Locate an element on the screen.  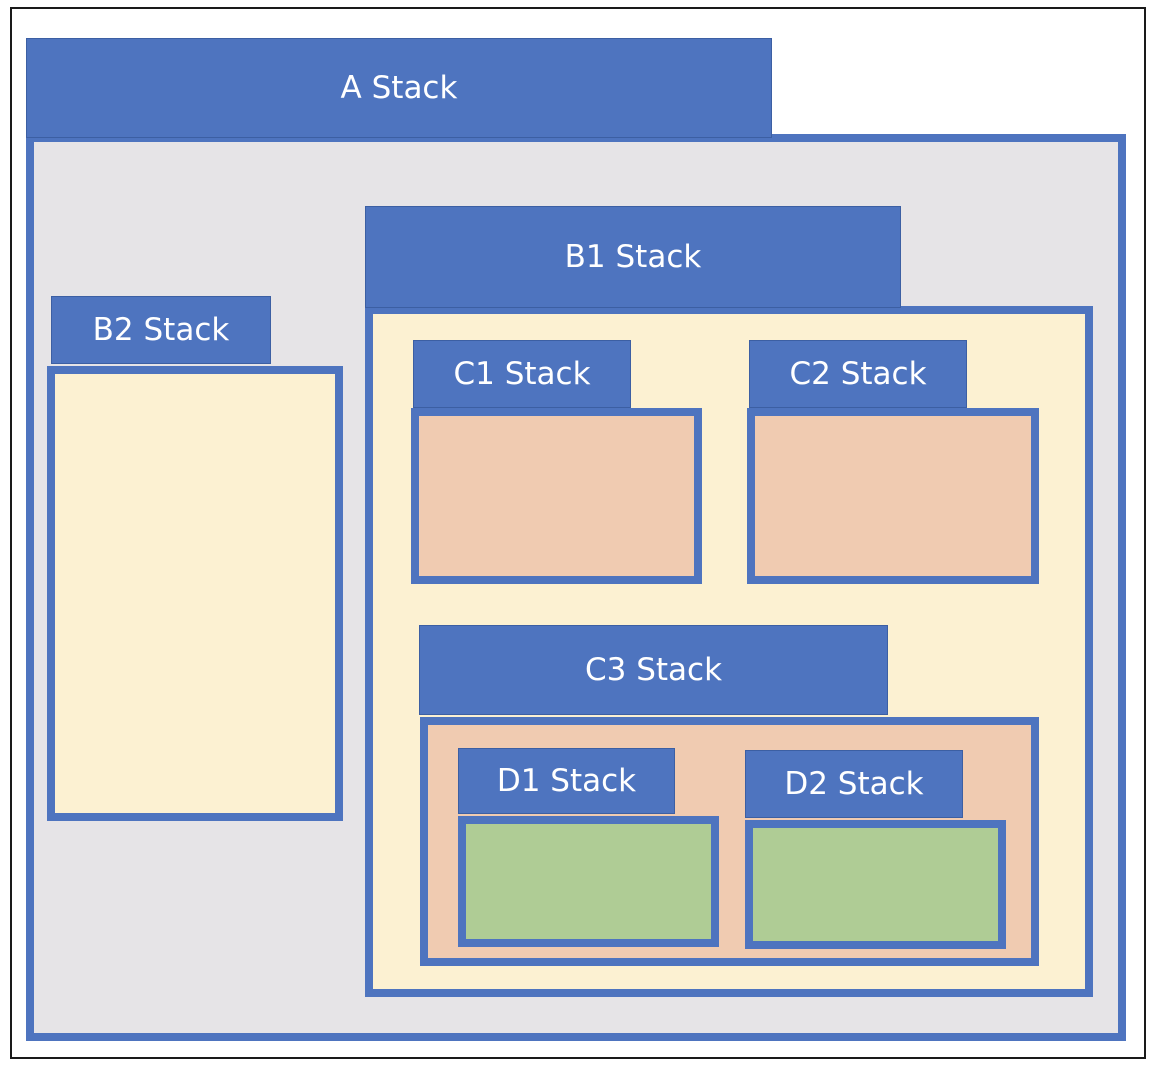
d1-stack-label: D1 Stack is located at coordinates (566, 781).